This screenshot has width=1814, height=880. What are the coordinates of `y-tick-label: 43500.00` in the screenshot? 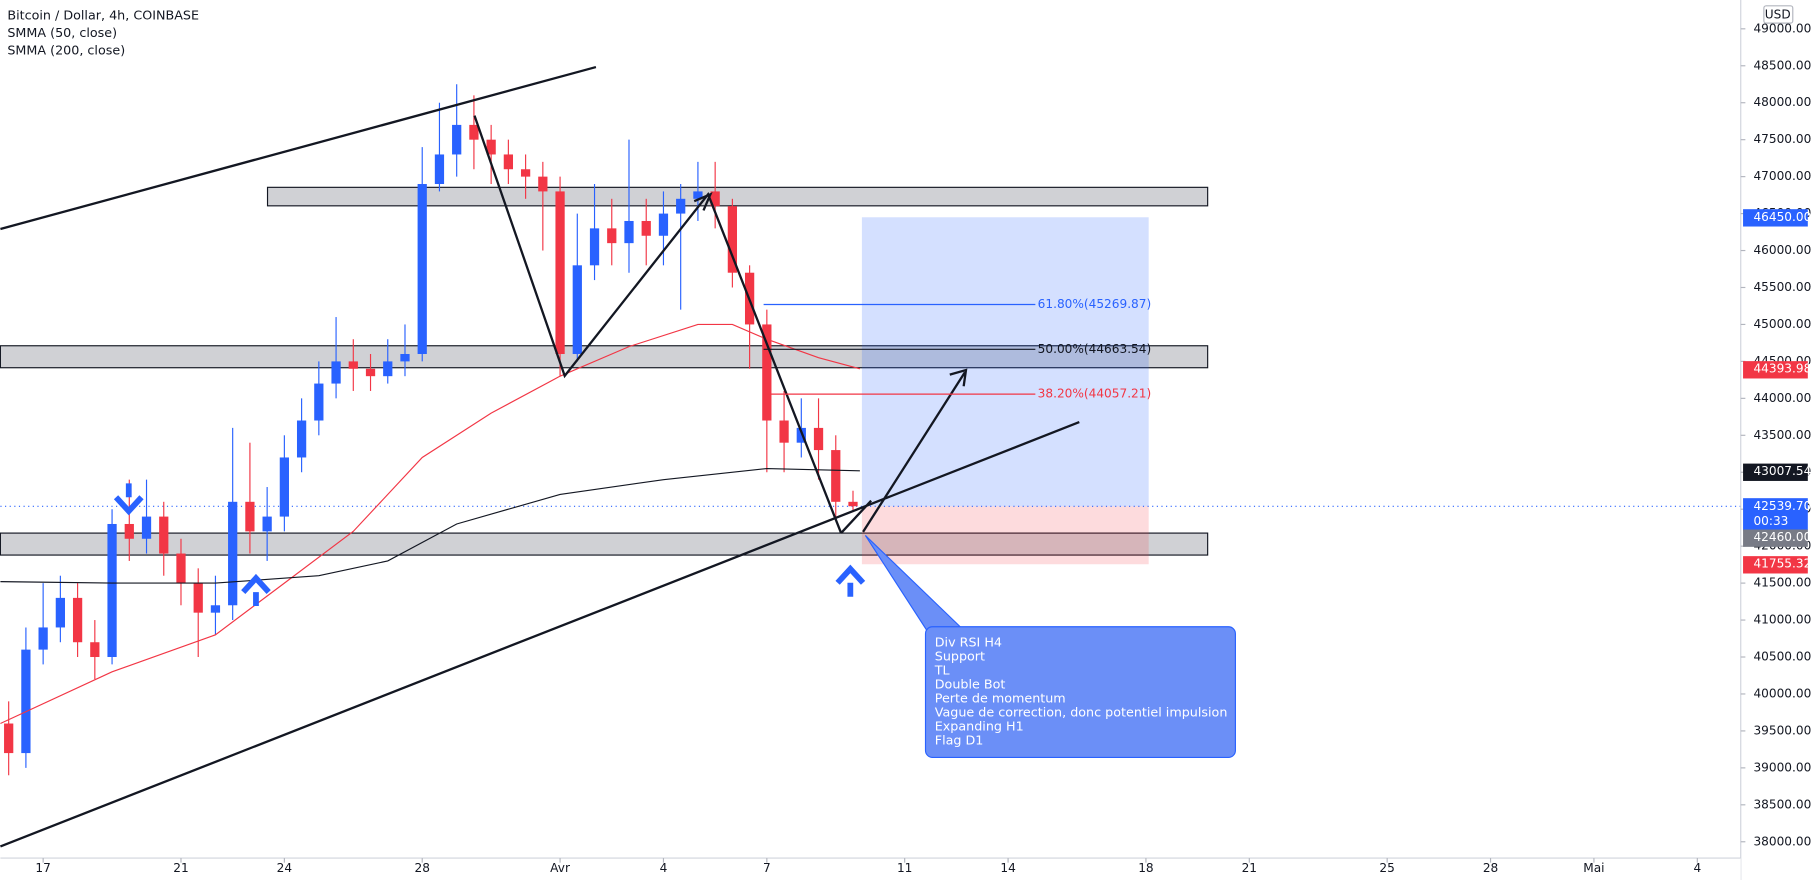 It's located at (1782, 435).